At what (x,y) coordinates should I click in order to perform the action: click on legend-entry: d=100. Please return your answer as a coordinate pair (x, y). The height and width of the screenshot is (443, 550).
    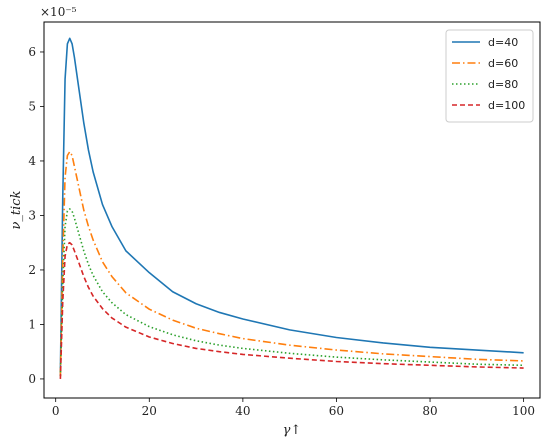
    Looking at the image, I should click on (506, 105).